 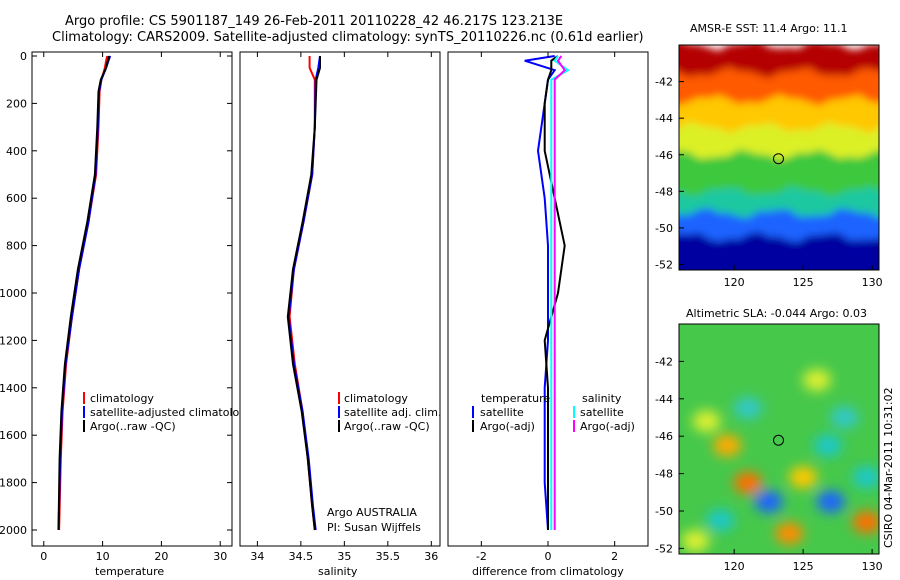 I want to click on depth-tick-label: 2000, so click(x=13, y=530).